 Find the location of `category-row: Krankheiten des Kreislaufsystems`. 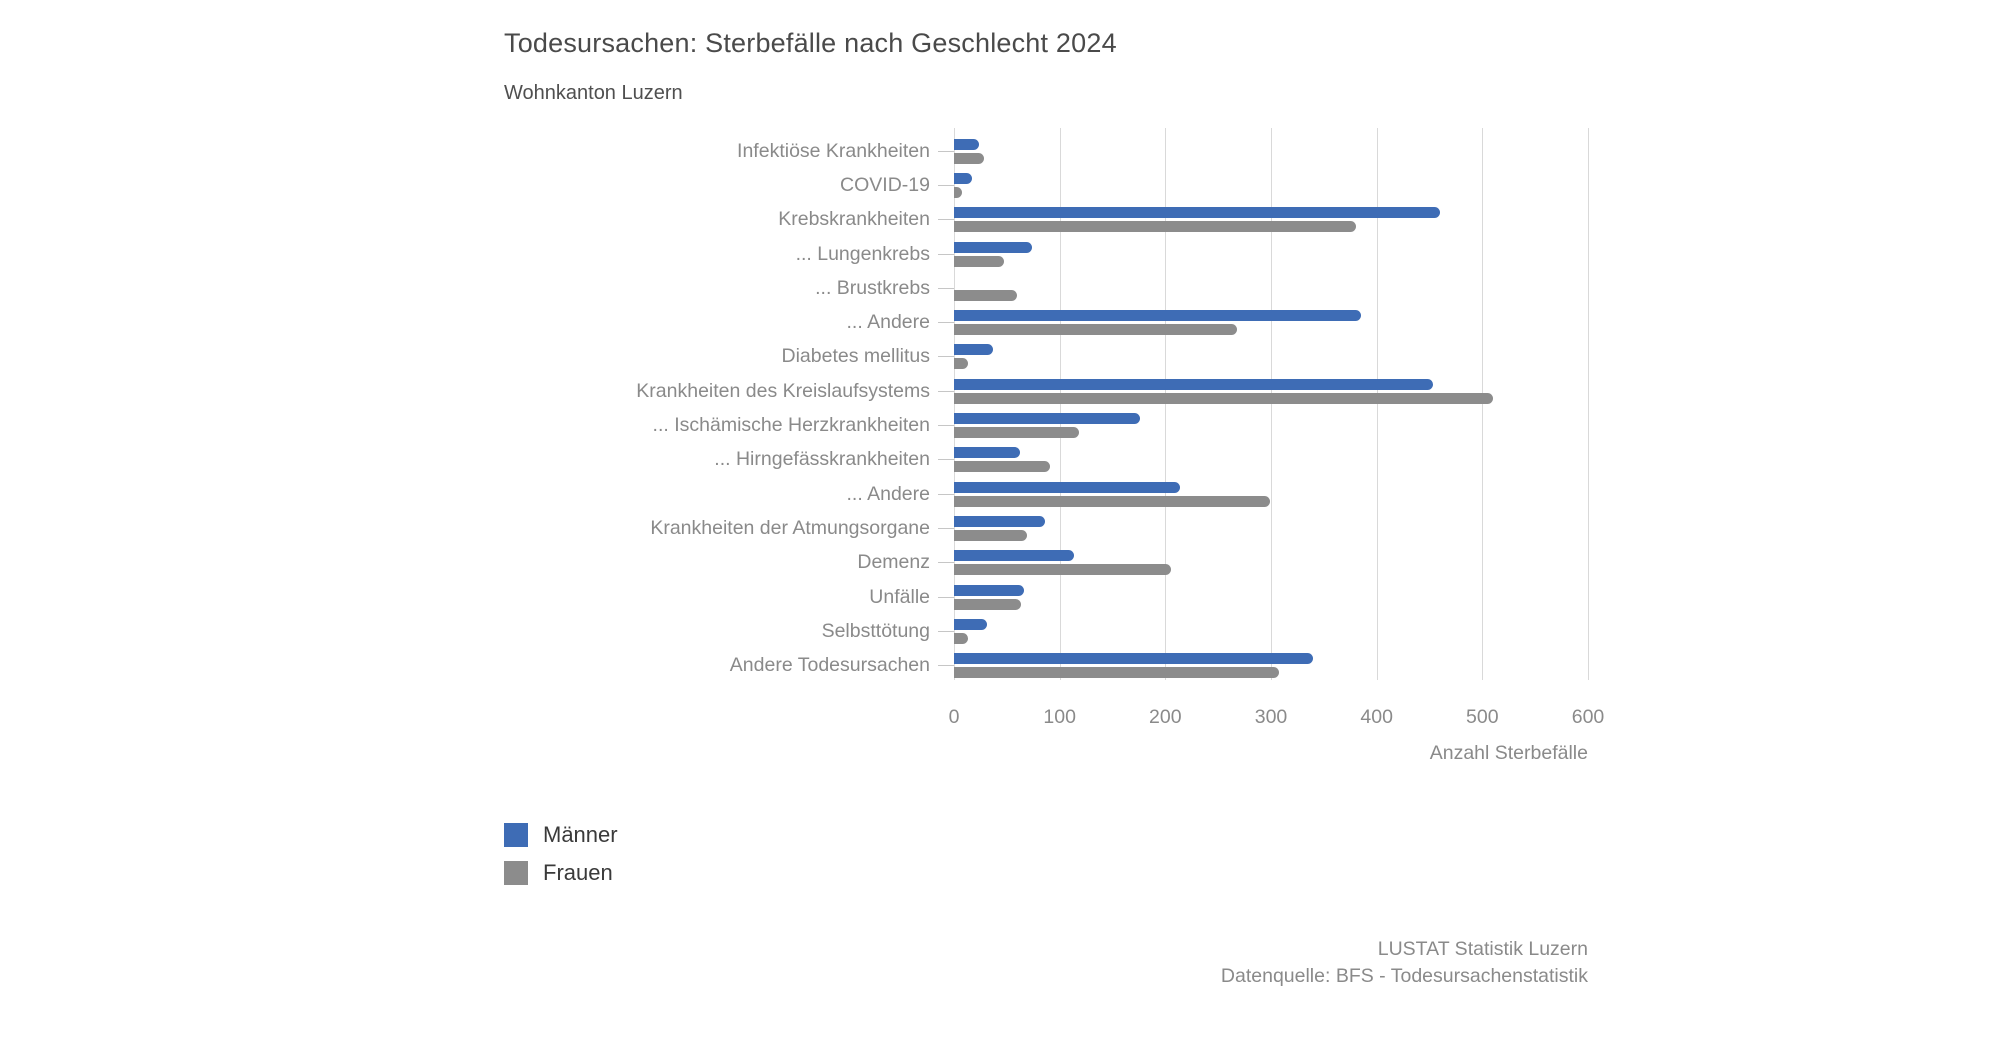

category-row: Krankheiten des Kreislaufsystems is located at coordinates (1042, 391).